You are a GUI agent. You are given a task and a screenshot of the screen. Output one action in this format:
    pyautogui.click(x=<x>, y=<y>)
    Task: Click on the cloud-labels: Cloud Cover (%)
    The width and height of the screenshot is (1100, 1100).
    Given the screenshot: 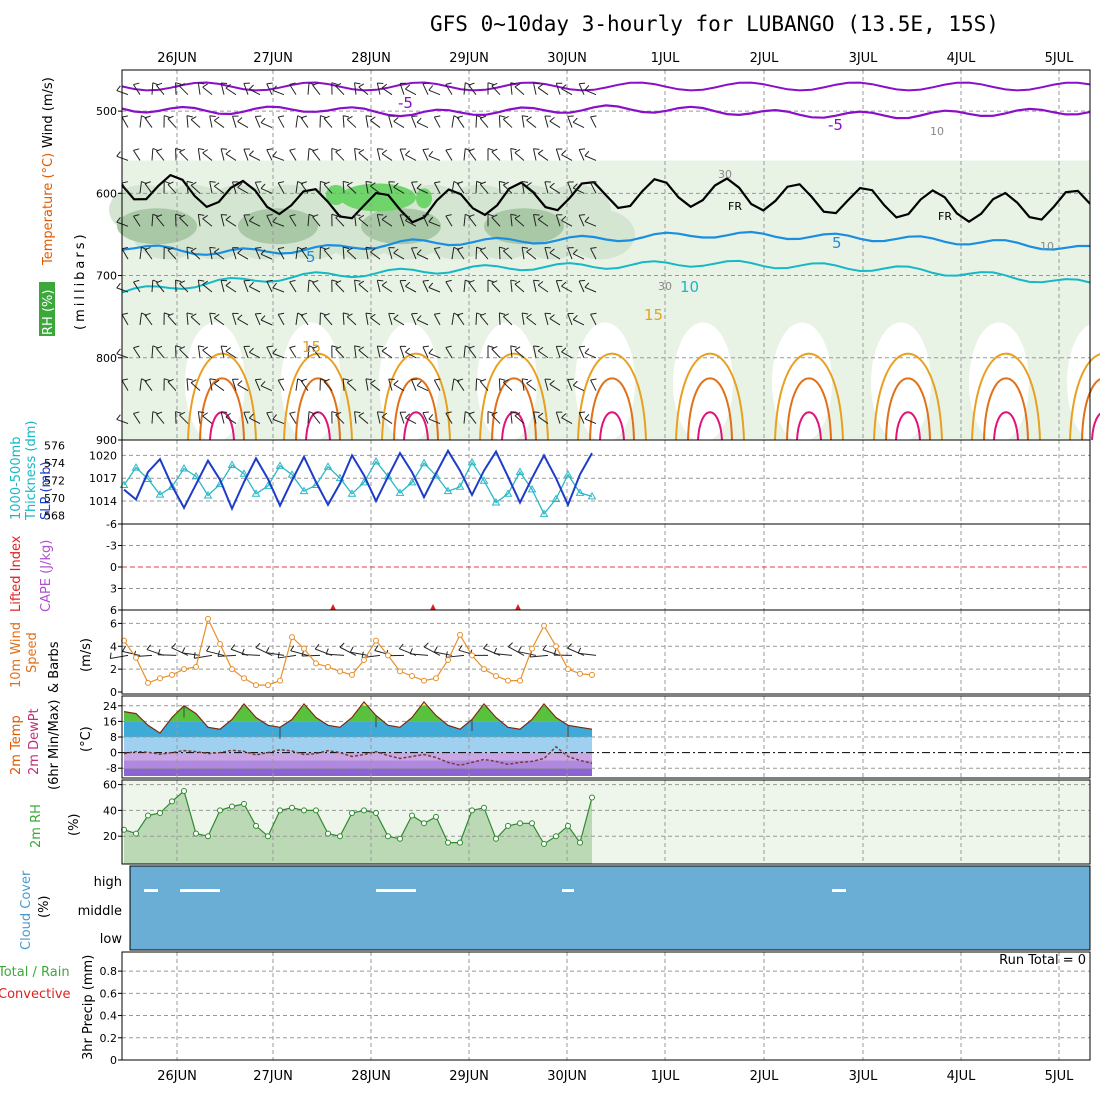 What is the action you would take?
    pyautogui.click(x=35, y=910)
    